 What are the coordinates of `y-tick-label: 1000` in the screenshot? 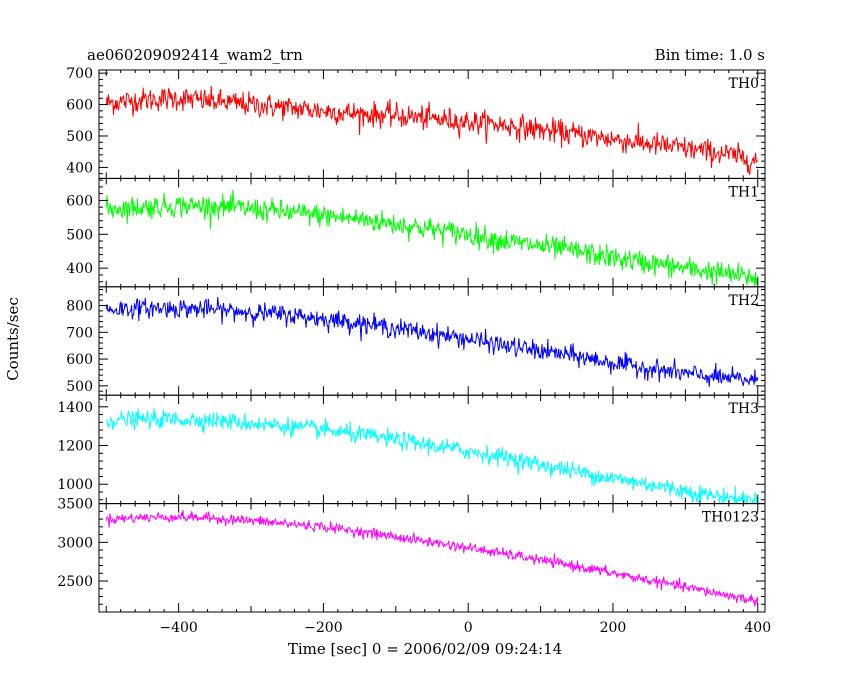 It's located at (75, 485).